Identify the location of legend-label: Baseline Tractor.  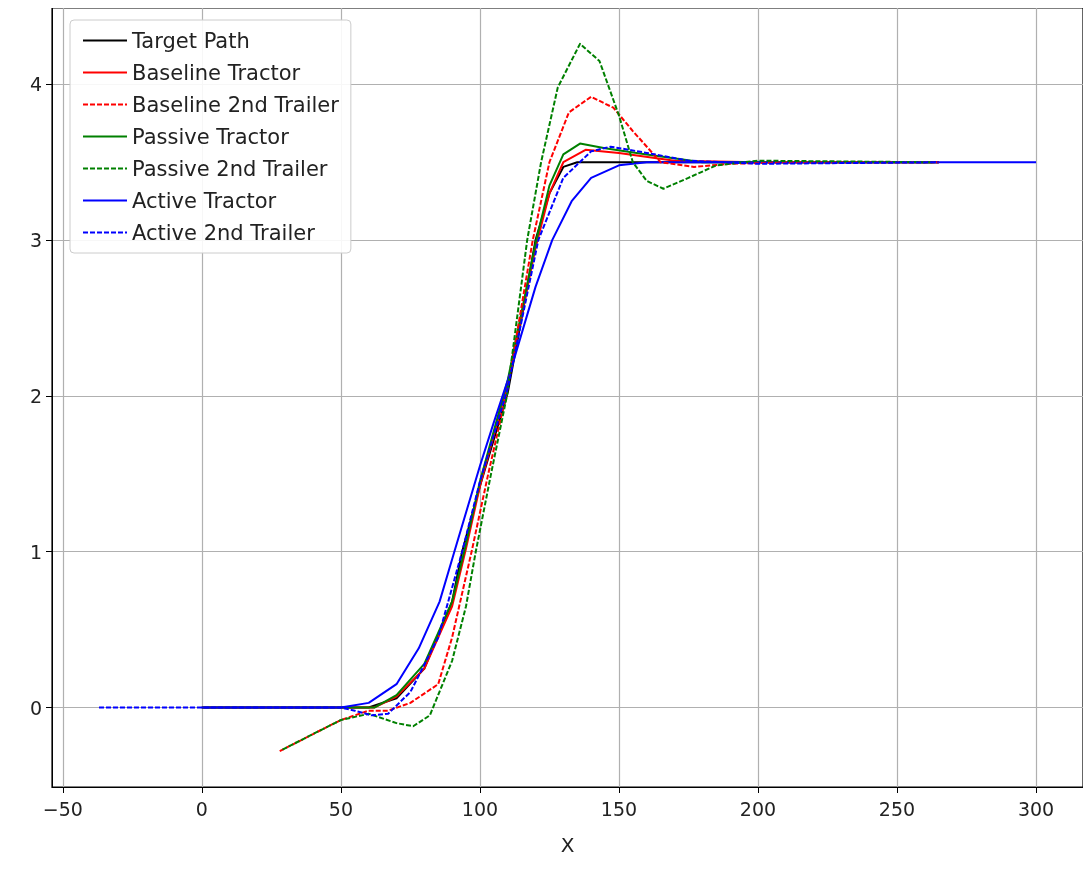
(216, 72).